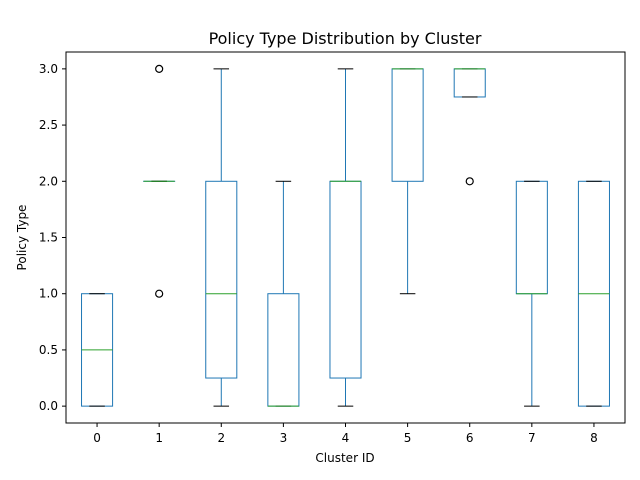 Image resolution: width=640 pixels, height=480 pixels. Describe the element at coordinates (284, 438) in the screenshot. I see `x-tick-label-3: 3` at that location.